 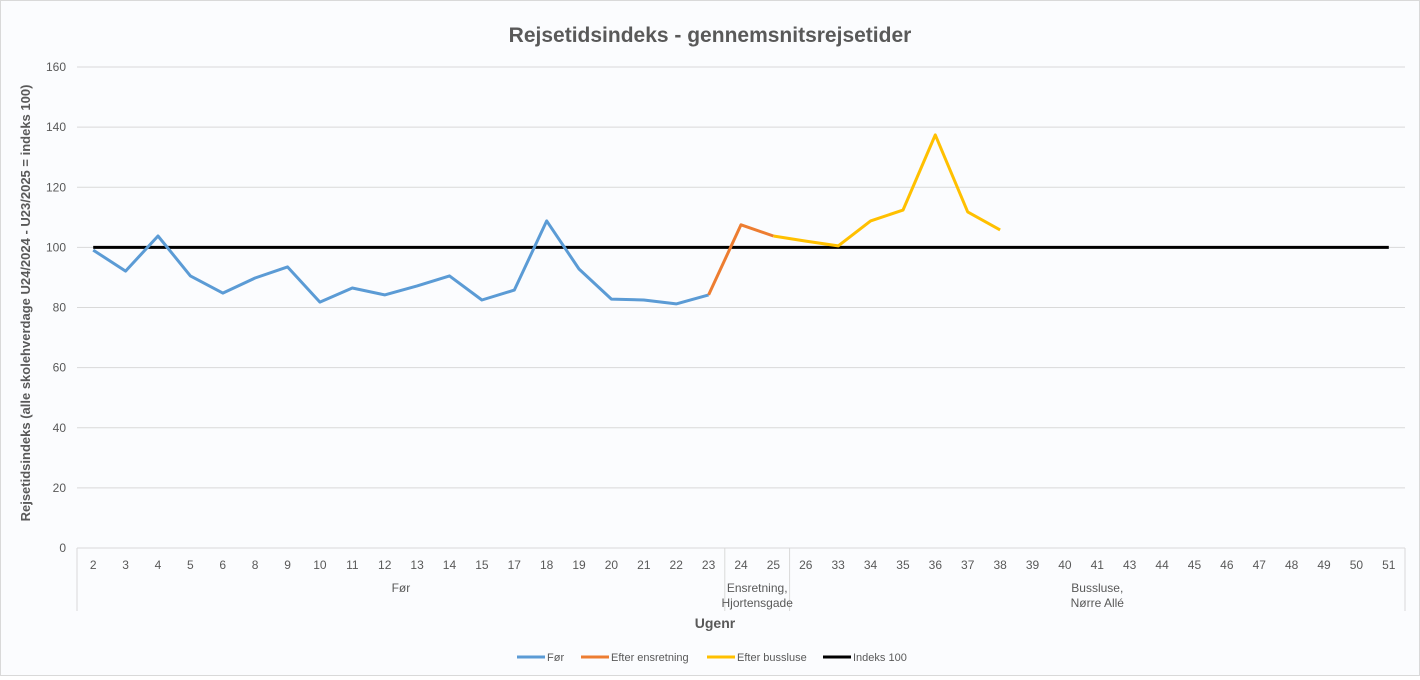 What do you see at coordinates (482, 565) in the screenshot?
I see `x-tick-label: 15` at bounding box center [482, 565].